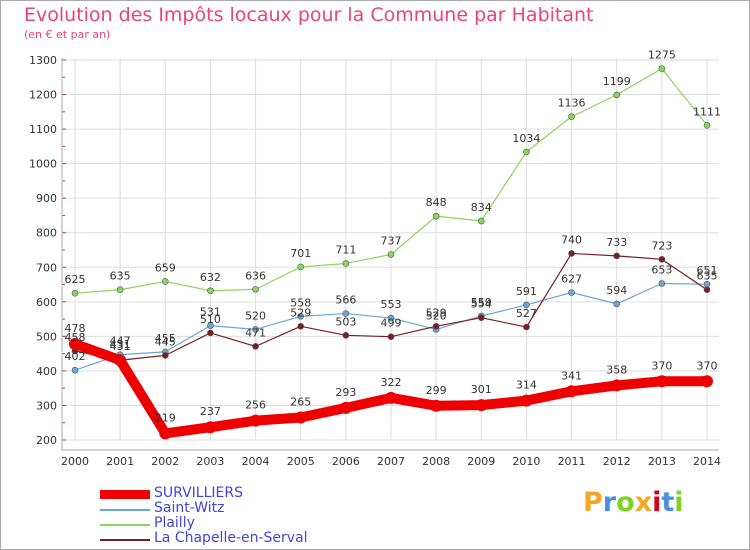 This screenshot has width=750, height=550. What do you see at coordinates (189, 508) in the screenshot?
I see `legend-label: Saint-Witz` at bounding box center [189, 508].